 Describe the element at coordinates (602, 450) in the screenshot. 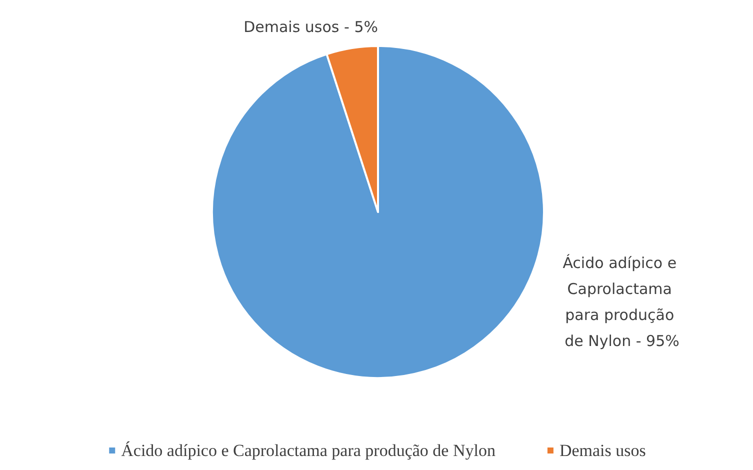

I see `legend-label: Demais usos` at that location.